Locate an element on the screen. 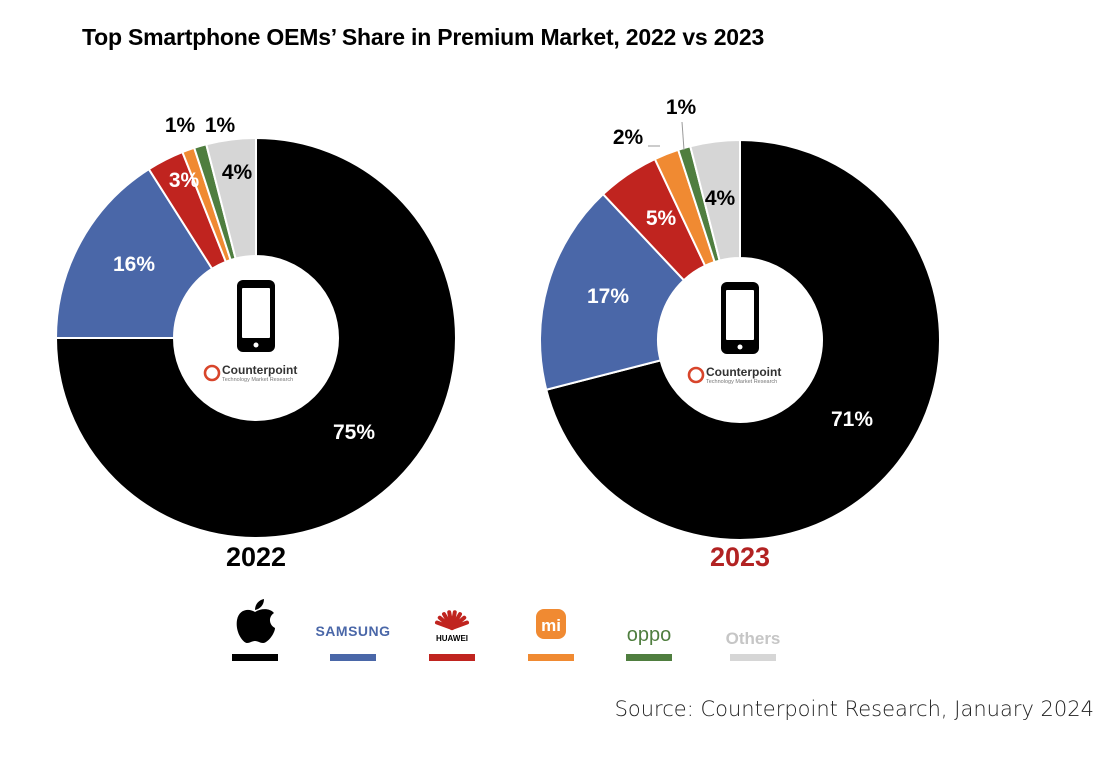 This screenshot has width=1116, height=759. xiaomi-logo-icon: mi is located at coordinates (551, 624).